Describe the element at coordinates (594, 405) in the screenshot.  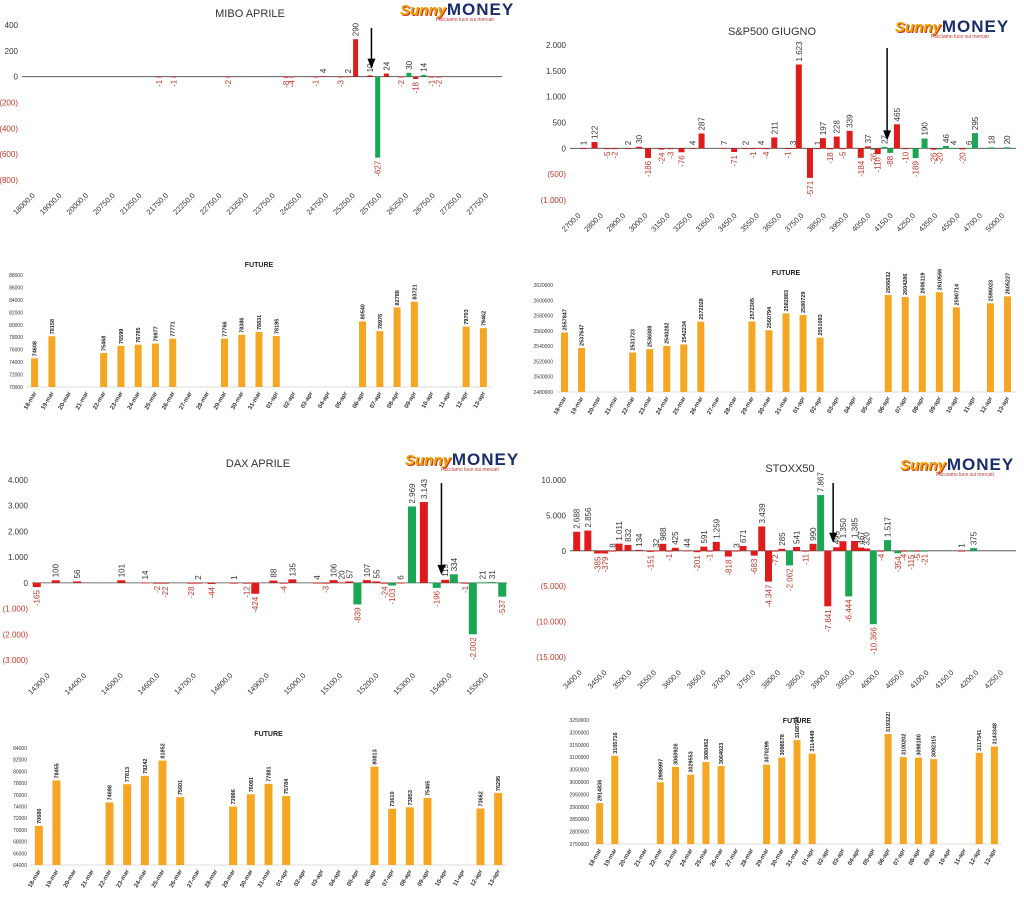
I see `x-tick-label: 20-mar` at that location.